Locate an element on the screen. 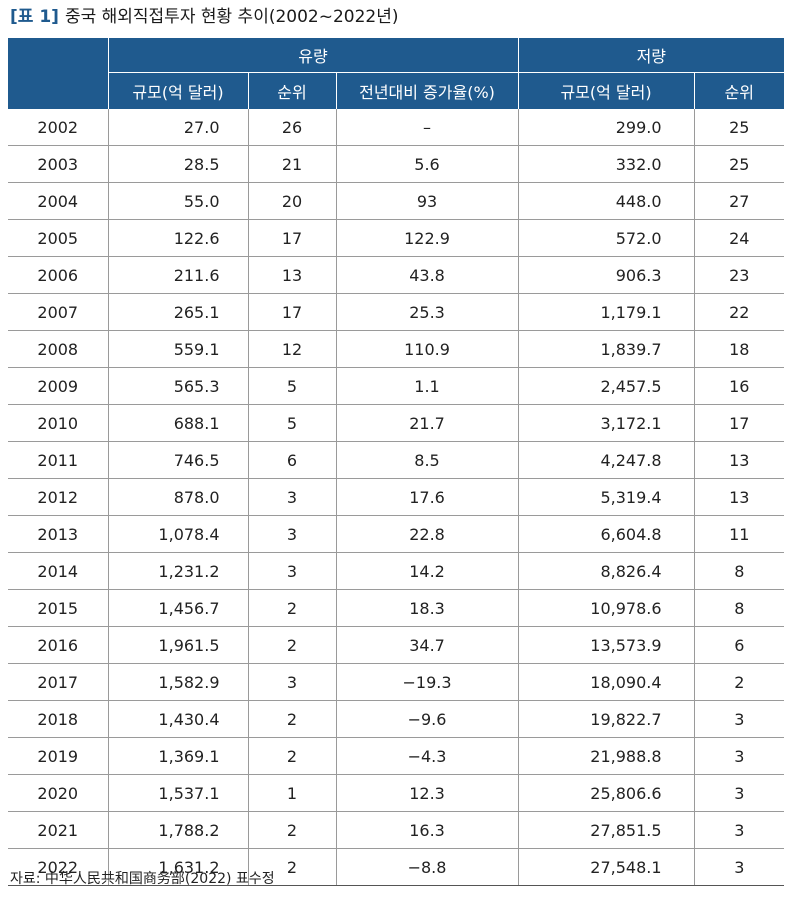  stock-size-cell: 21,988.8 is located at coordinates (606, 756).